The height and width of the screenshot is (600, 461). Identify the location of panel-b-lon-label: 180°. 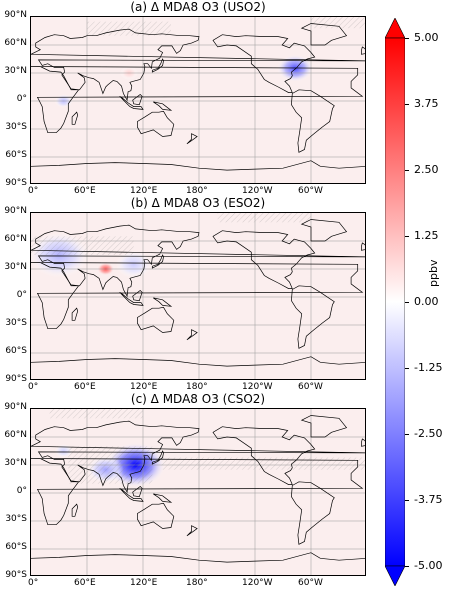
(197, 387).